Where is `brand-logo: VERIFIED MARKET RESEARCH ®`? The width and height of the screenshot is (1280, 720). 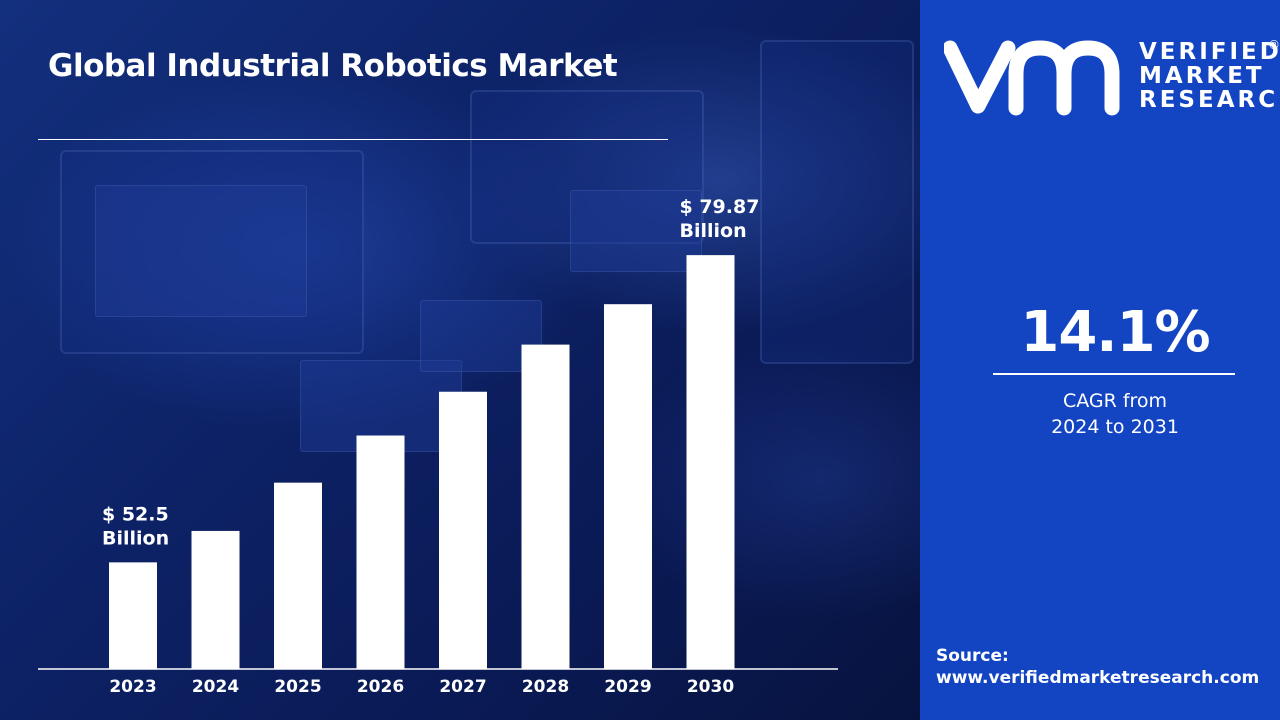 brand-logo: VERIFIED MARKET RESEARCH ® is located at coordinates (1112, 77).